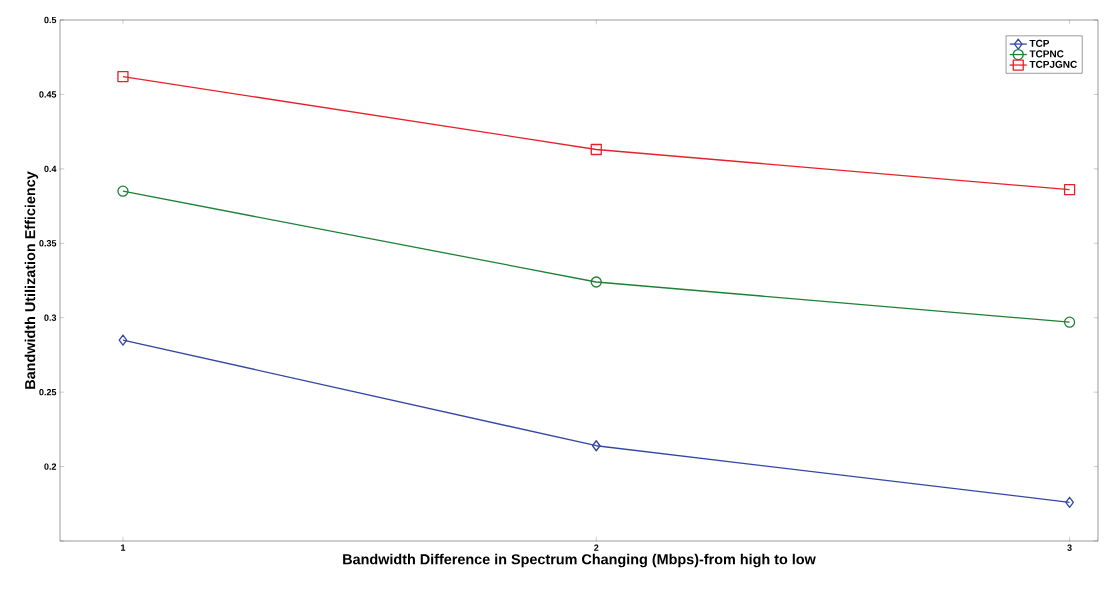 The height and width of the screenshot is (590, 1107). I want to click on y-tick-label: 0.4, so click(50, 169).